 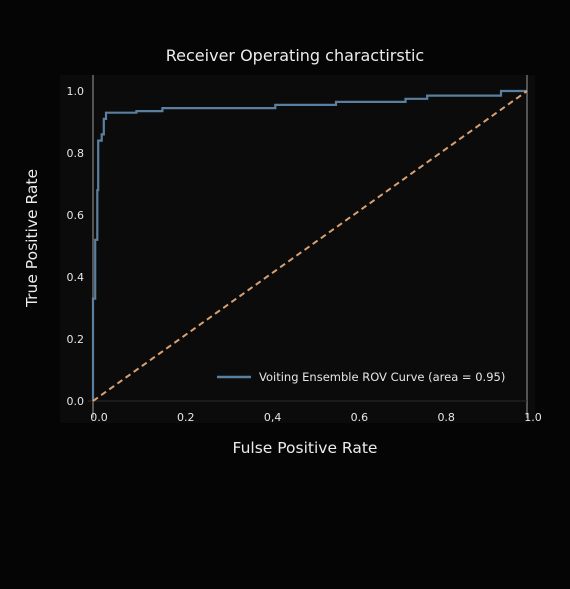 I want to click on y-tick-label: 0.4, so click(x=76, y=277).